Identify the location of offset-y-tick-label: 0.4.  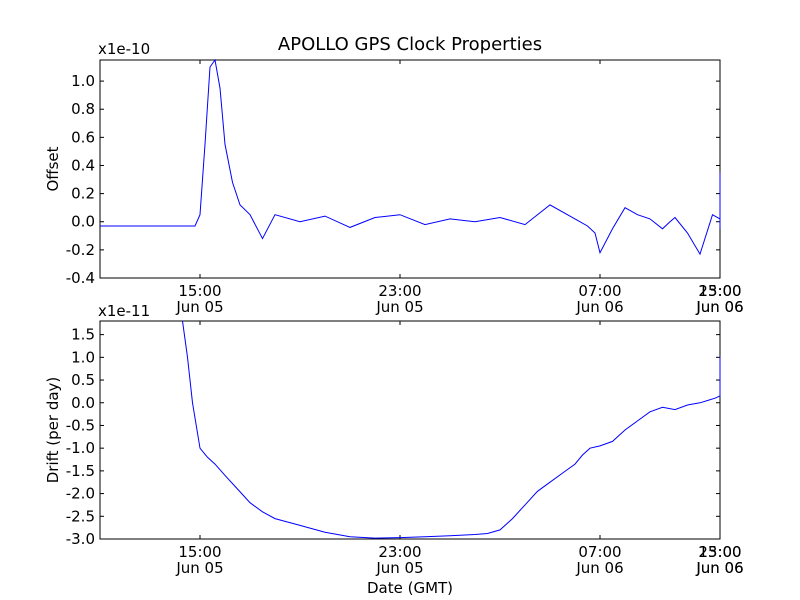
(83, 165).